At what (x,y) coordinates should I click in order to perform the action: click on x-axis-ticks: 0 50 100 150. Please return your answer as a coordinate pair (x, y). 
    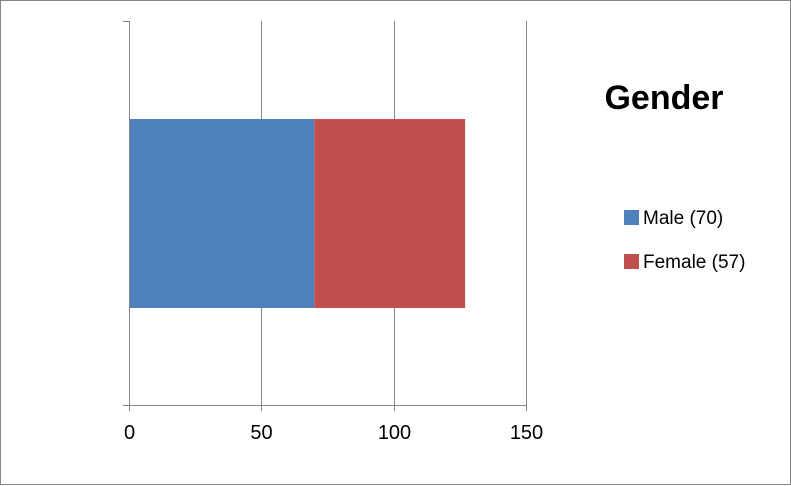
    Looking at the image, I should click on (333, 424).